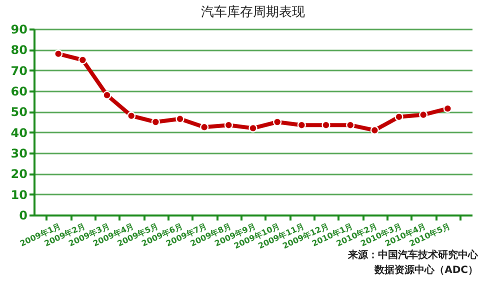 This screenshot has height=283, width=500. What do you see at coordinates (19, 71) in the screenshot?
I see `y-tick-label: 70` at bounding box center [19, 71].